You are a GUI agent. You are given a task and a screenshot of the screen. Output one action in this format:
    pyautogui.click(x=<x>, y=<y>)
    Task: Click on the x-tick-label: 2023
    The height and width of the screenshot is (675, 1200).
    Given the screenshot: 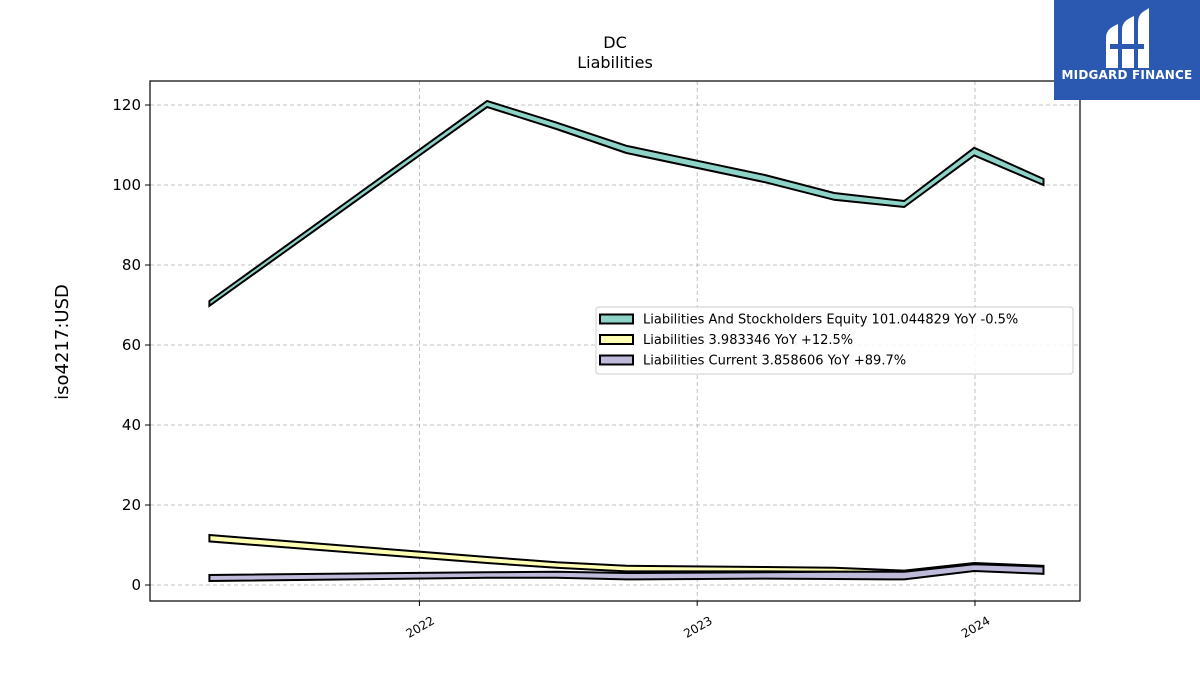 What is the action you would take?
    pyautogui.click(x=697, y=626)
    